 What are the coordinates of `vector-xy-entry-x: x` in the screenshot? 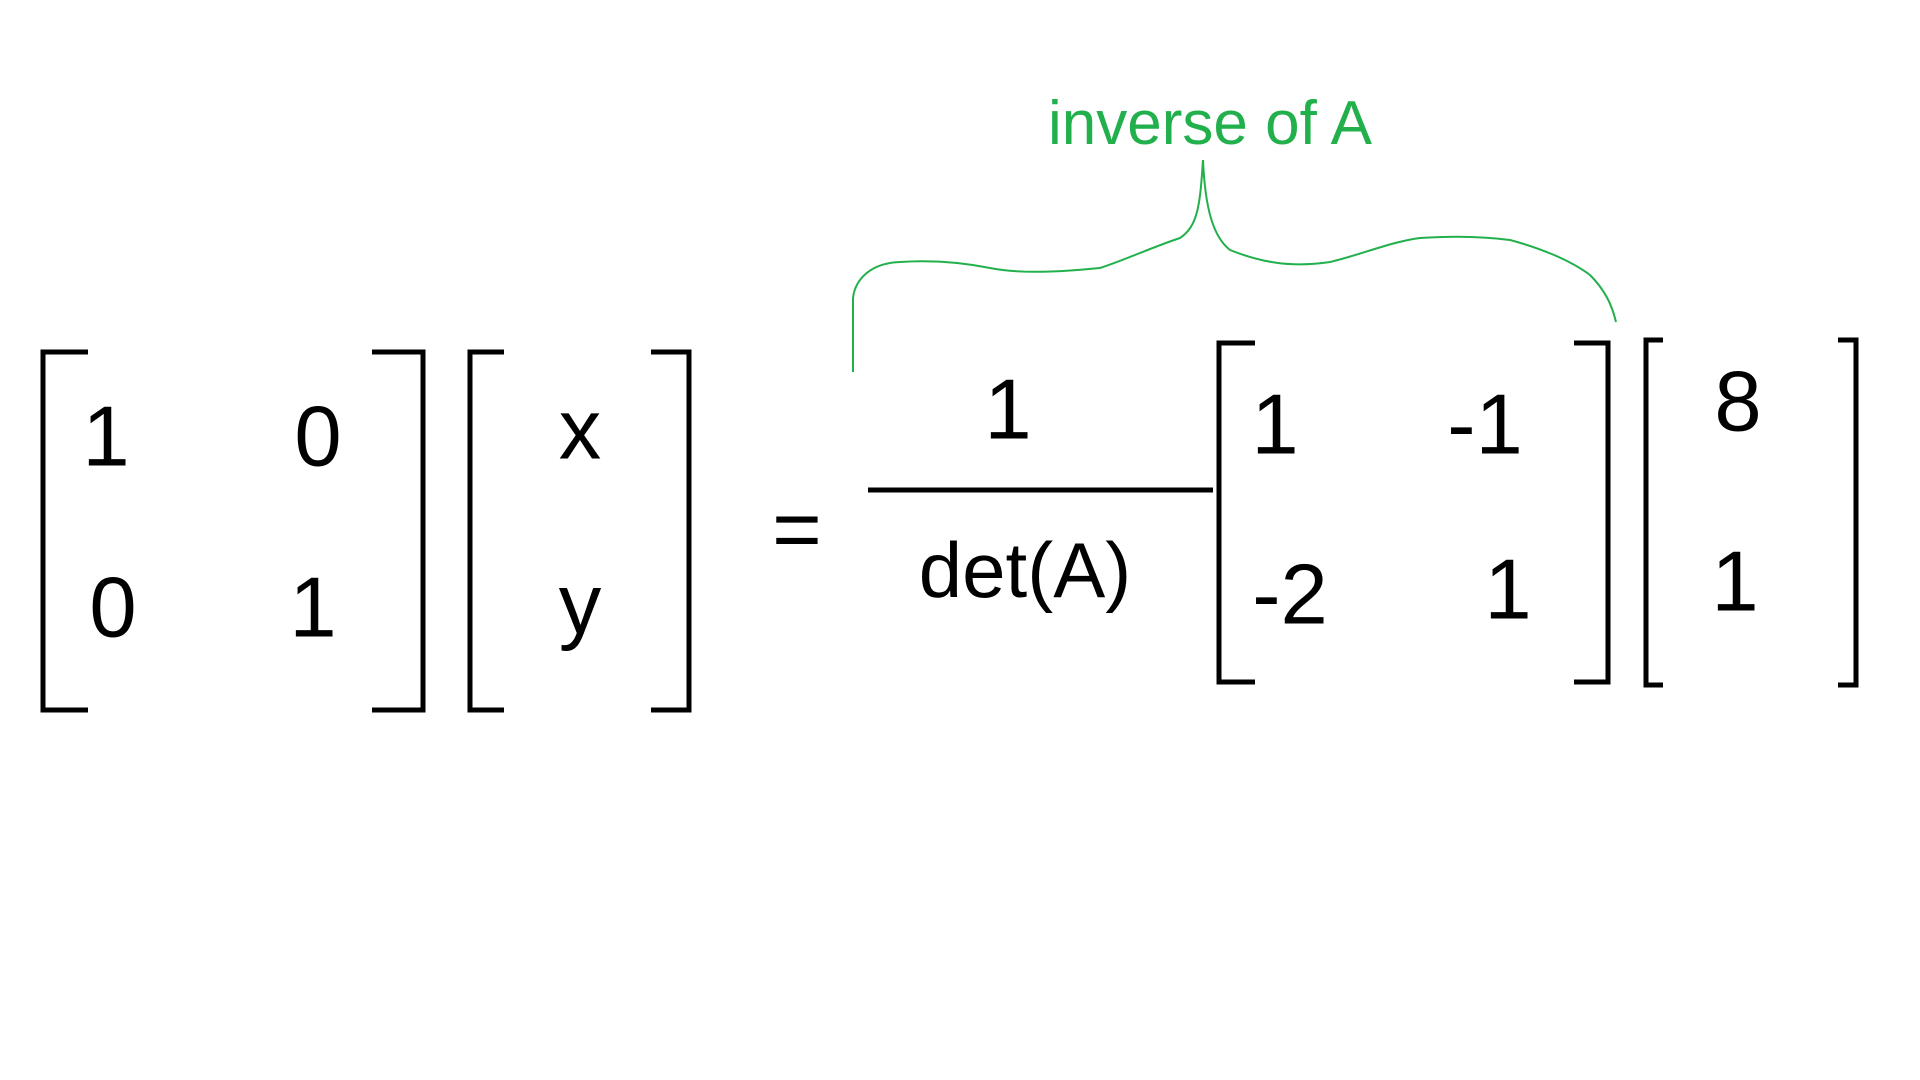 It's located at (580, 430).